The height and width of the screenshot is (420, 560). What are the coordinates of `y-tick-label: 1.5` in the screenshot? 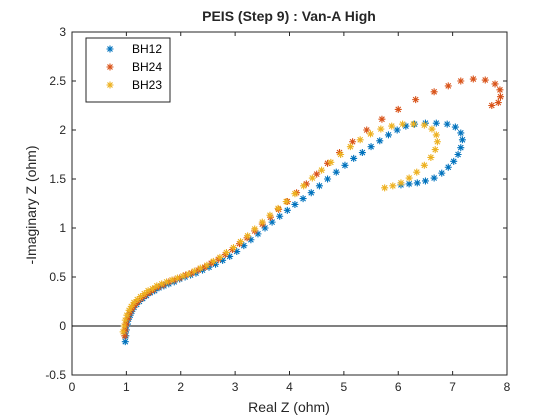 It's located at (57, 179).